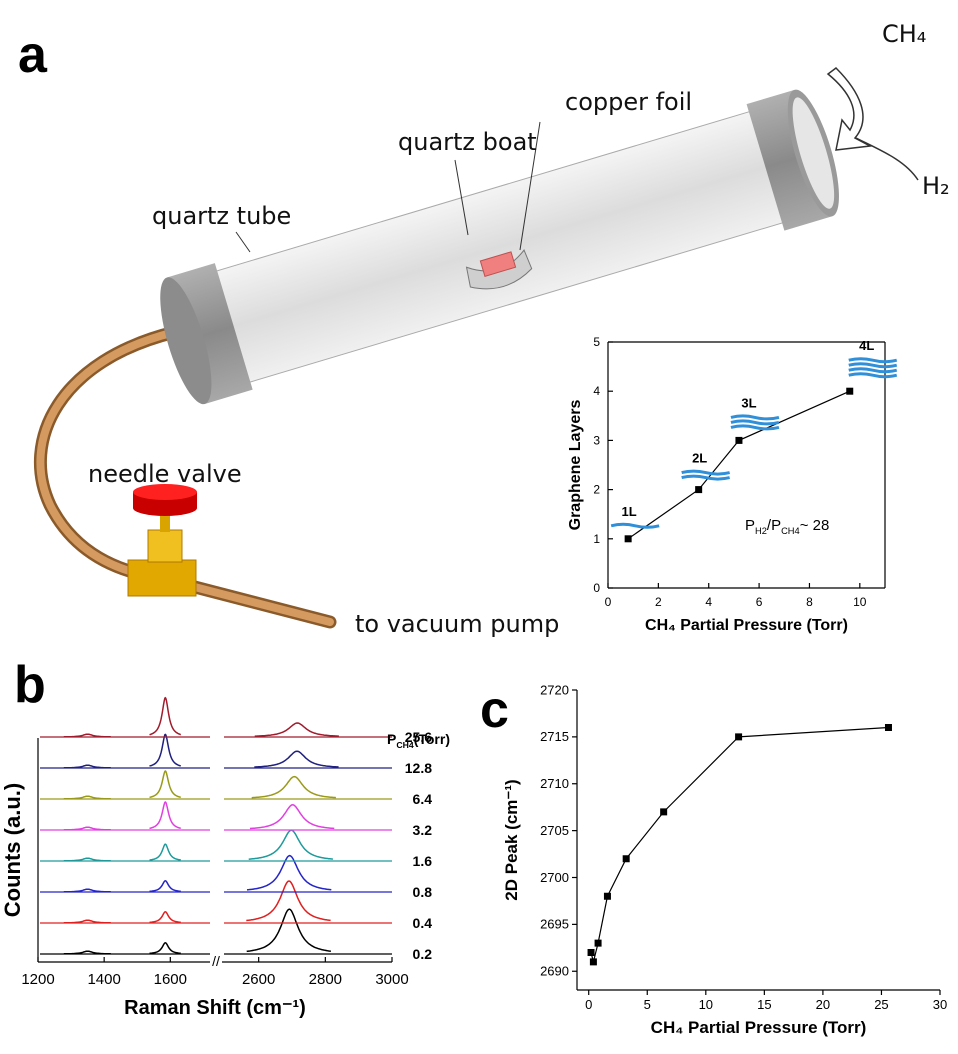  What do you see at coordinates (936, 186) in the screenshot?
I see `label: H₂` at bounding box center [936, 186].